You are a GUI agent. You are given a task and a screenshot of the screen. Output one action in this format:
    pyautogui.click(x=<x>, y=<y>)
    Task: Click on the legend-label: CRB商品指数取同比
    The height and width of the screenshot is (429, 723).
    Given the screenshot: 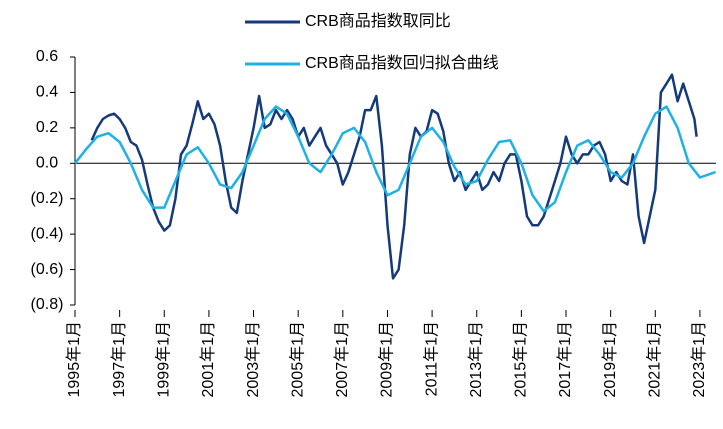 What is the action you would take?
    pyautogui.click(x=378, y=21)
    